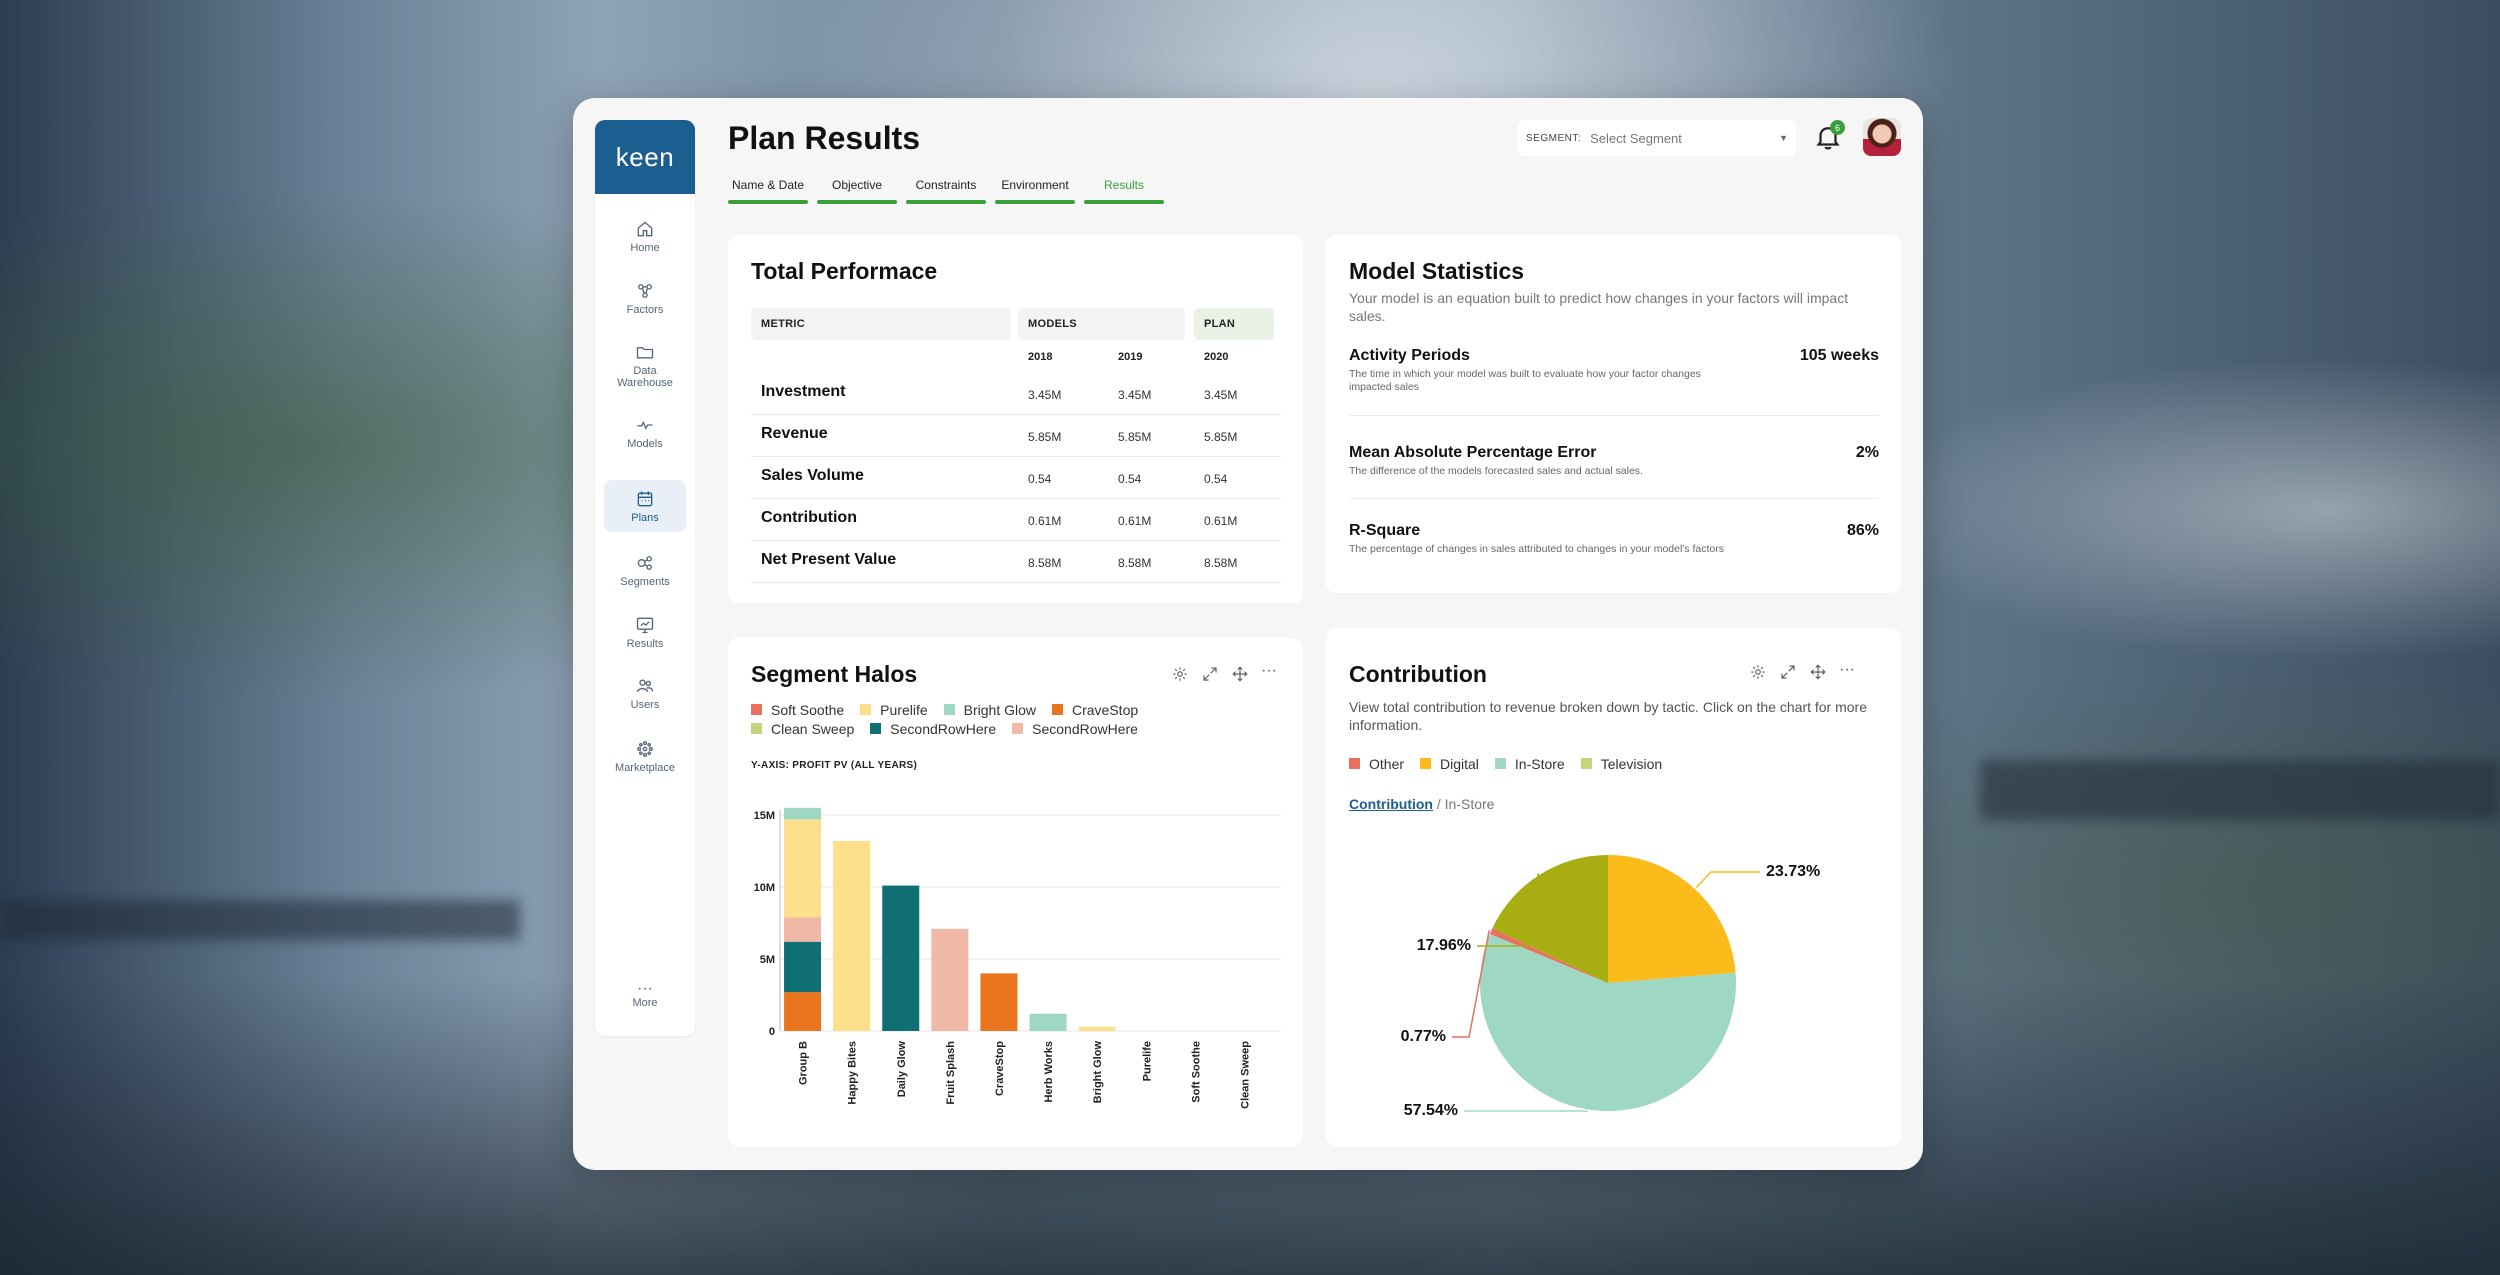  Describe the element at coordinates (1391, 804) in the screenshot. I see `breadcrumb-link: Contribution` at that location.